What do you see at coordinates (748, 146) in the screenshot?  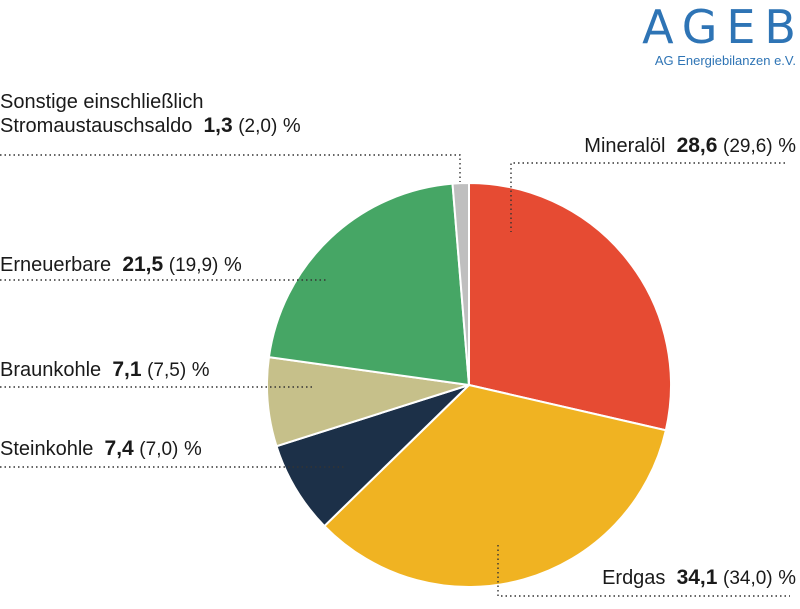 I see `label-mineraloel-prev: (29,6)` at bounding box center [748, 146].